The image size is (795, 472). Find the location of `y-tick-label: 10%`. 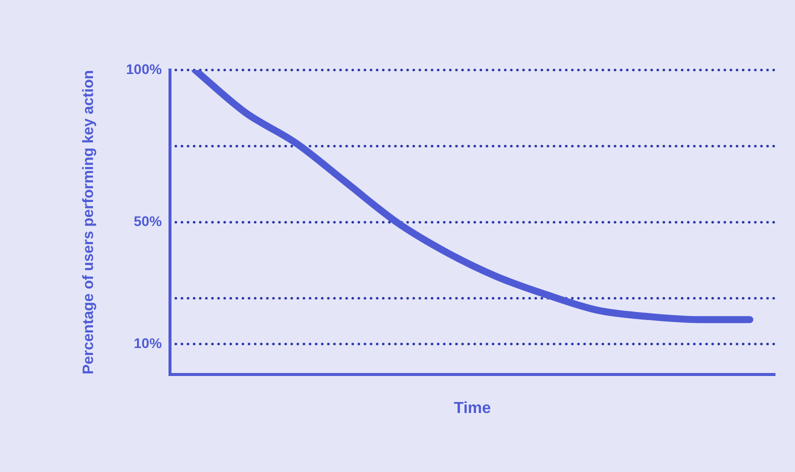

y-tick-label: 10% is located at coordinates (148, 342).